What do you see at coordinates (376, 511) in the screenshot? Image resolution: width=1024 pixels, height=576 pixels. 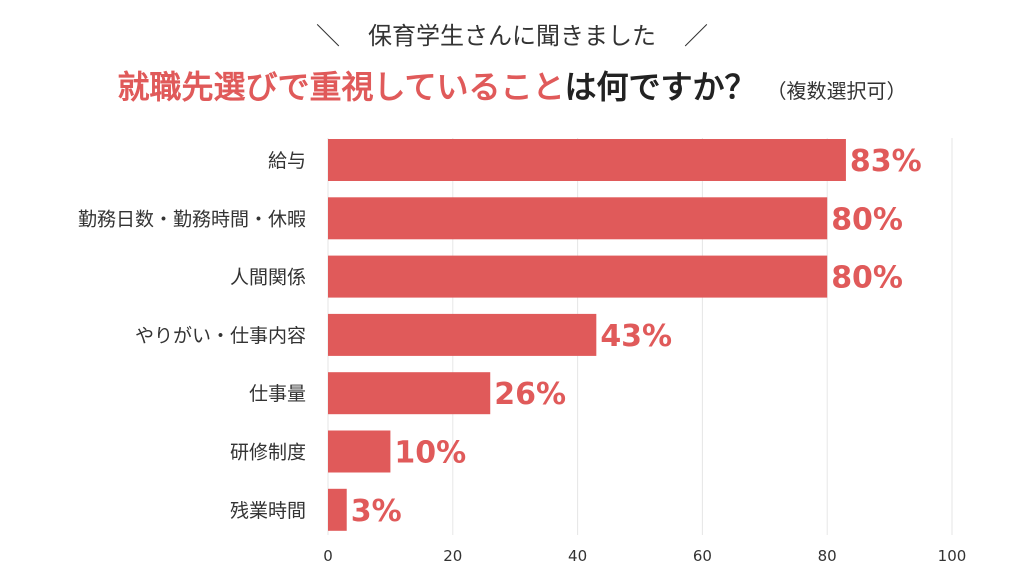 I see `value-label: 3%` at bounding box center [376, 511].